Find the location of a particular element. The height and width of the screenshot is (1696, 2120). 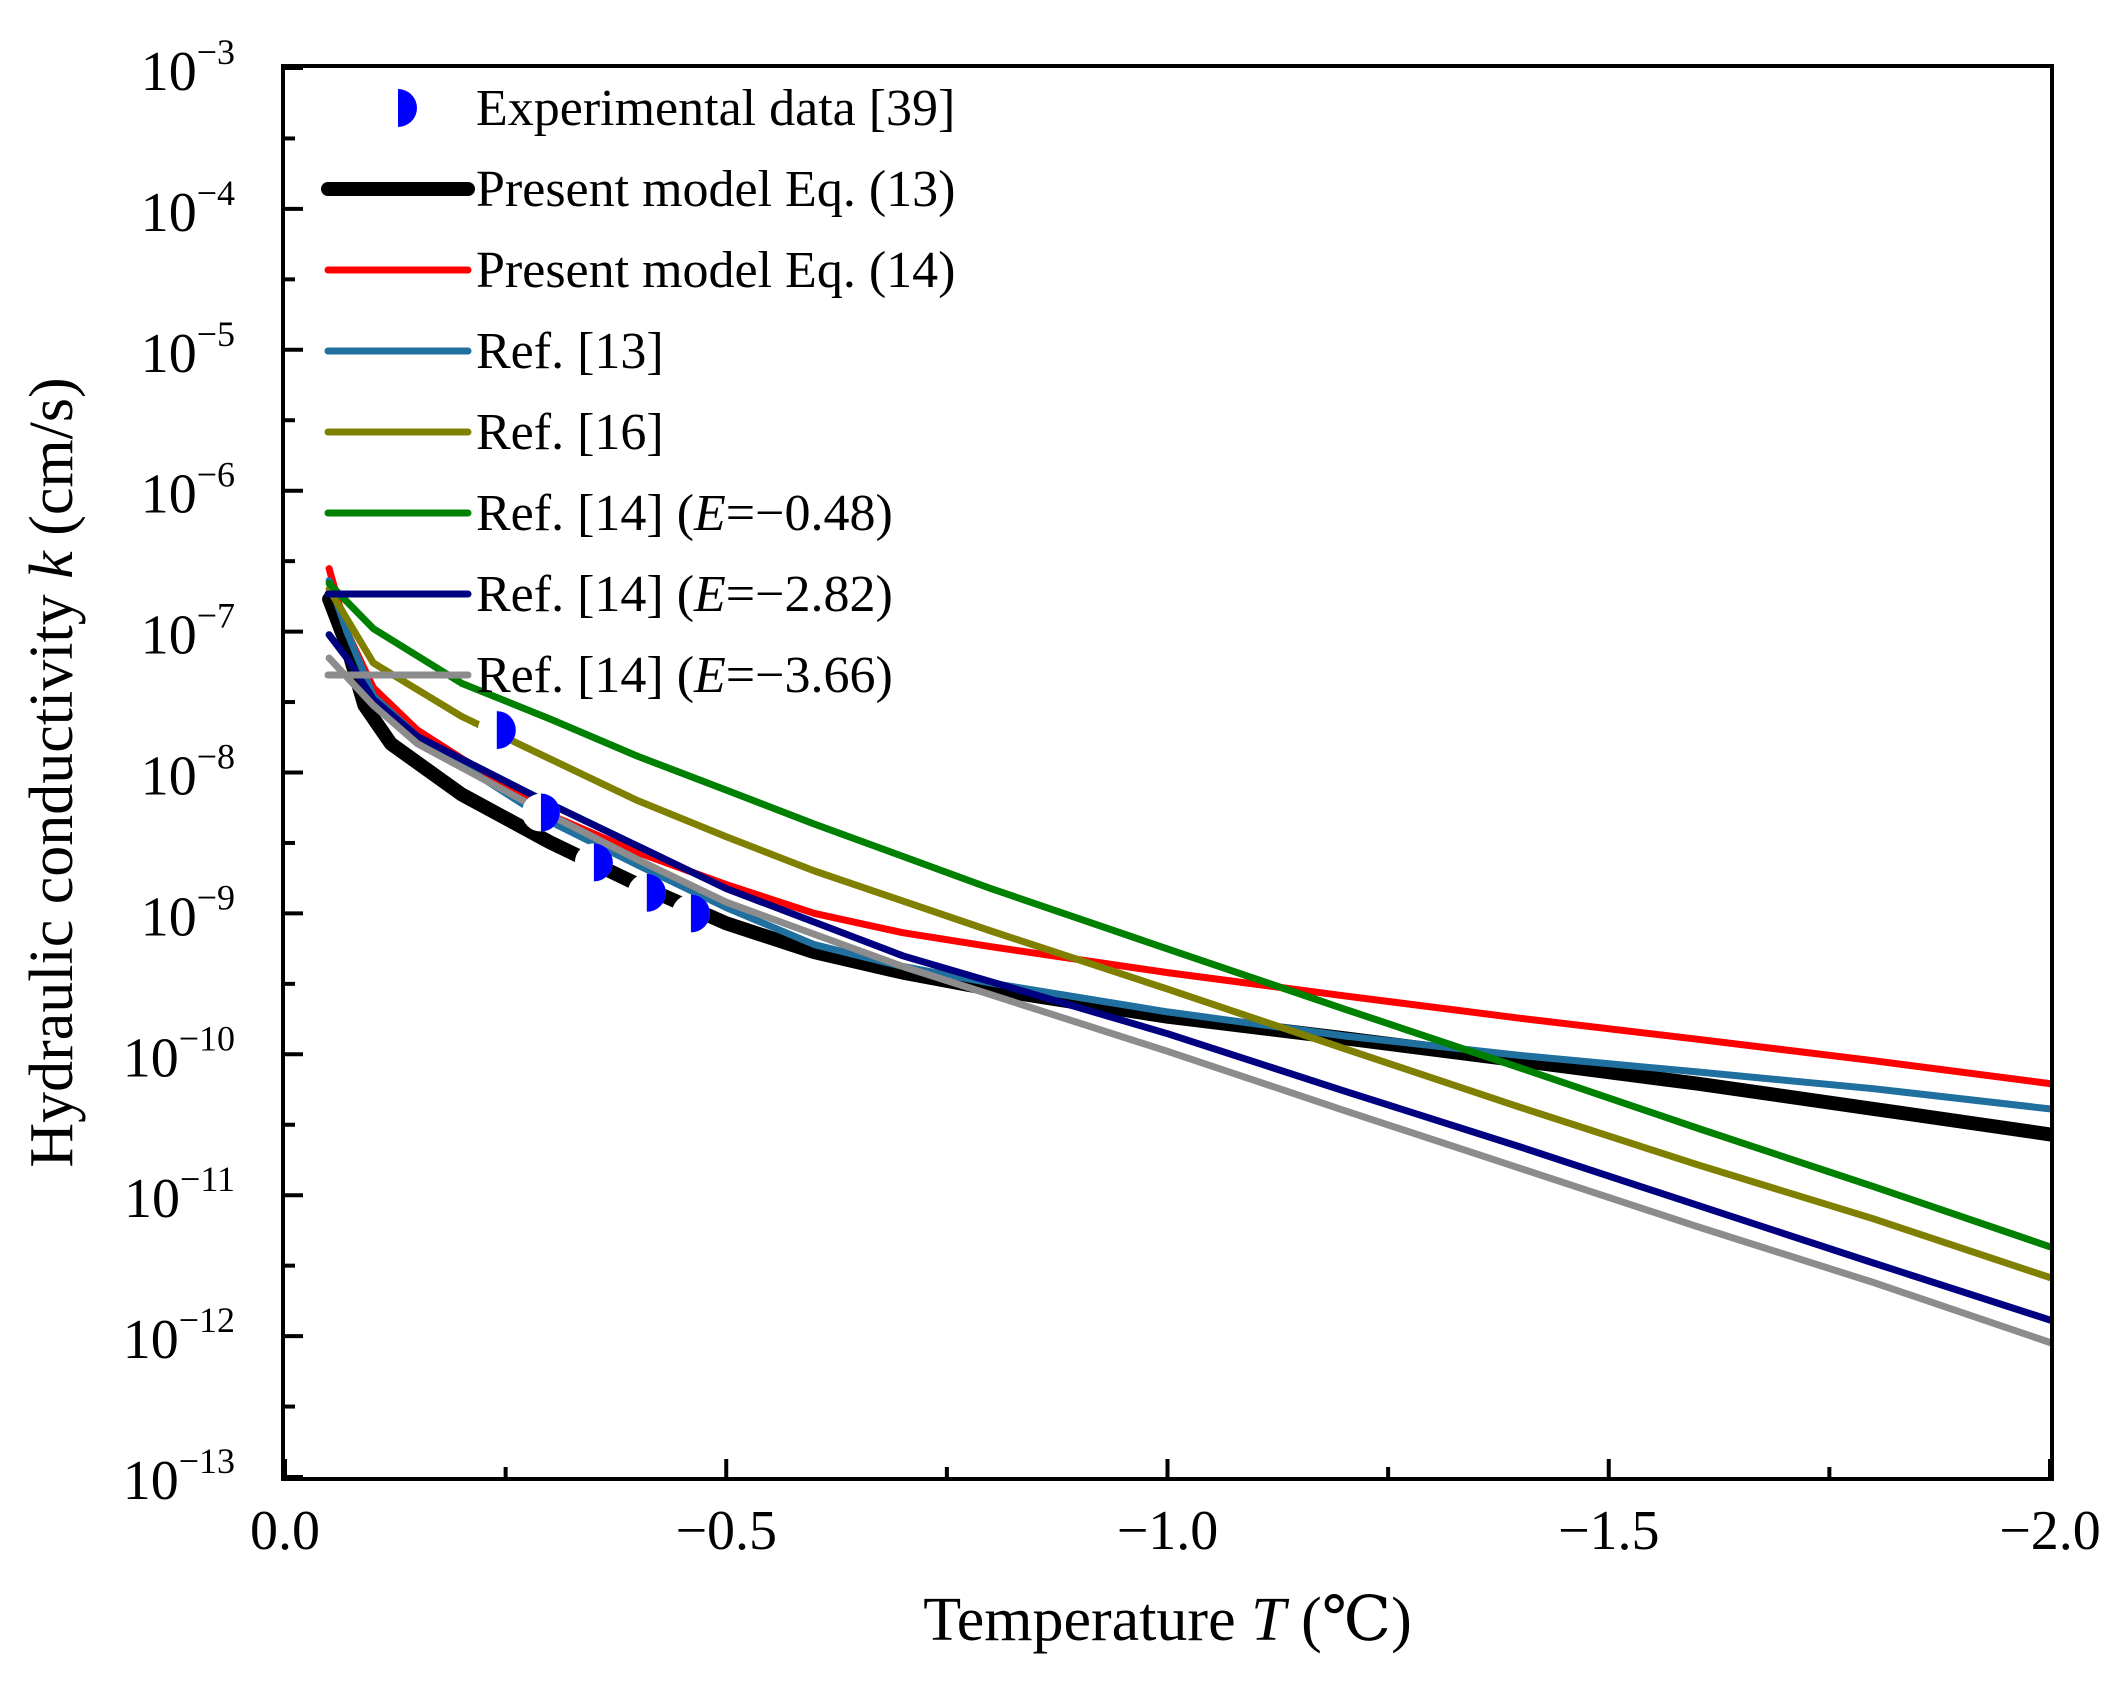

legend-label: Ref. [14] (E=−2.82) is located at coordinates (684, 594).